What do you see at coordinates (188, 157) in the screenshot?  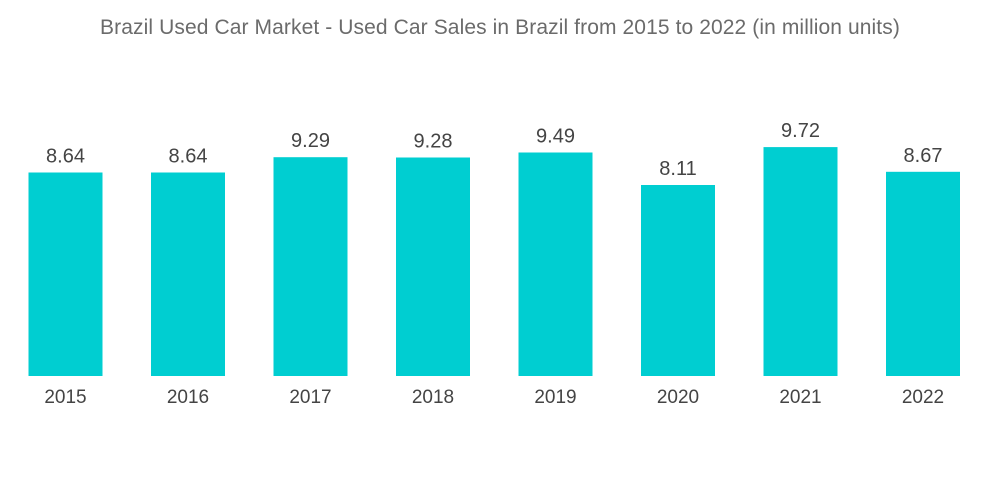 I see `value-label-2016: 8.64` at bounding box center [188, 157].